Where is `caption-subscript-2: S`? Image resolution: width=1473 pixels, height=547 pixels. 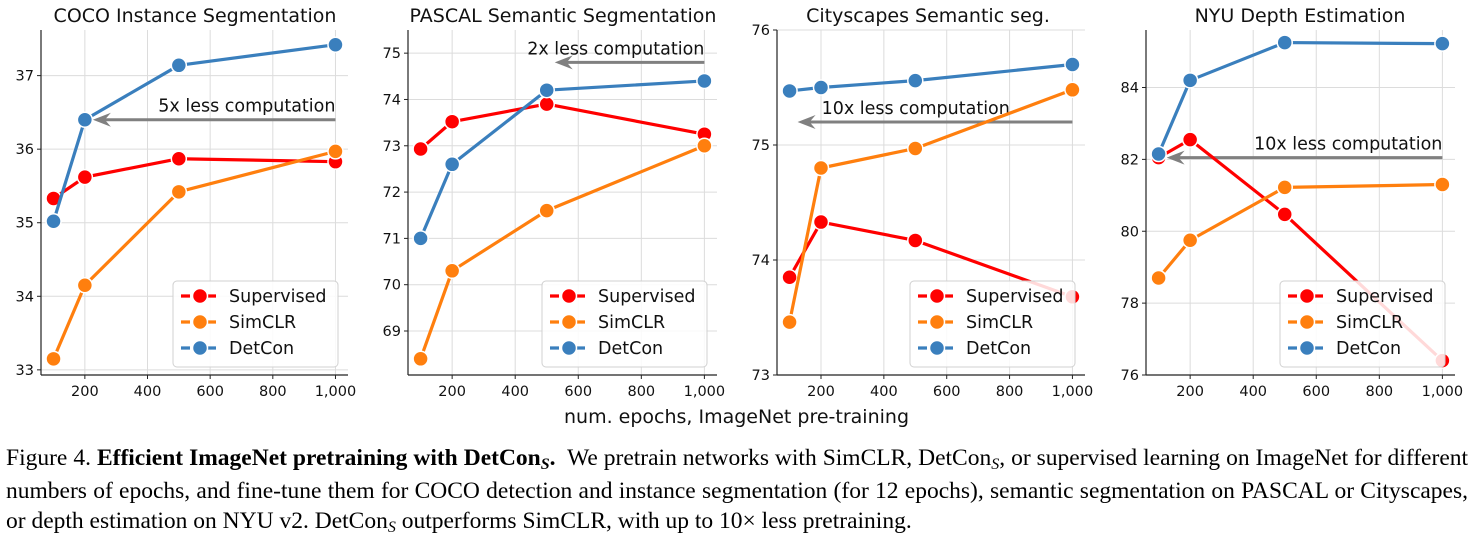 caption-subscript-2: S is located at coordinates (391, 527).